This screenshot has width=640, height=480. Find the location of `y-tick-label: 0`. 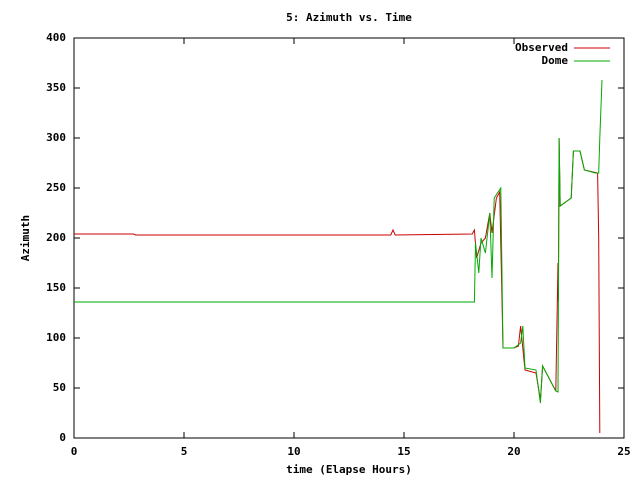

y-tick-label: 0 is located at coordinates (62, 437).